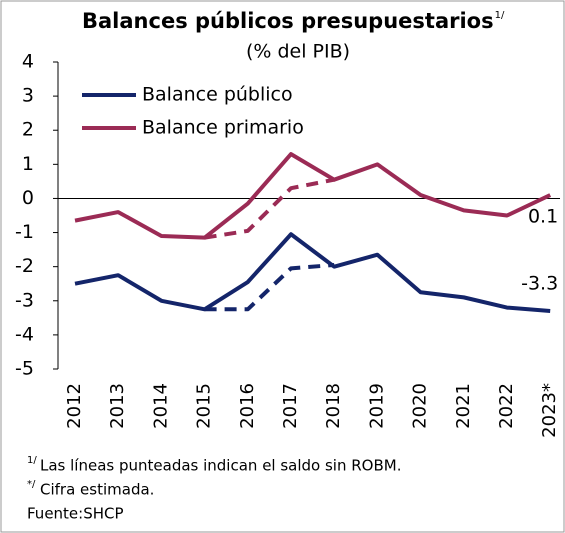 The width and height of the screenshot is (565, 533). What do you see at coordinates (117, 406) in the screenshot?
I see `x-tick-label: 2013` at bounding box center [117, 406].